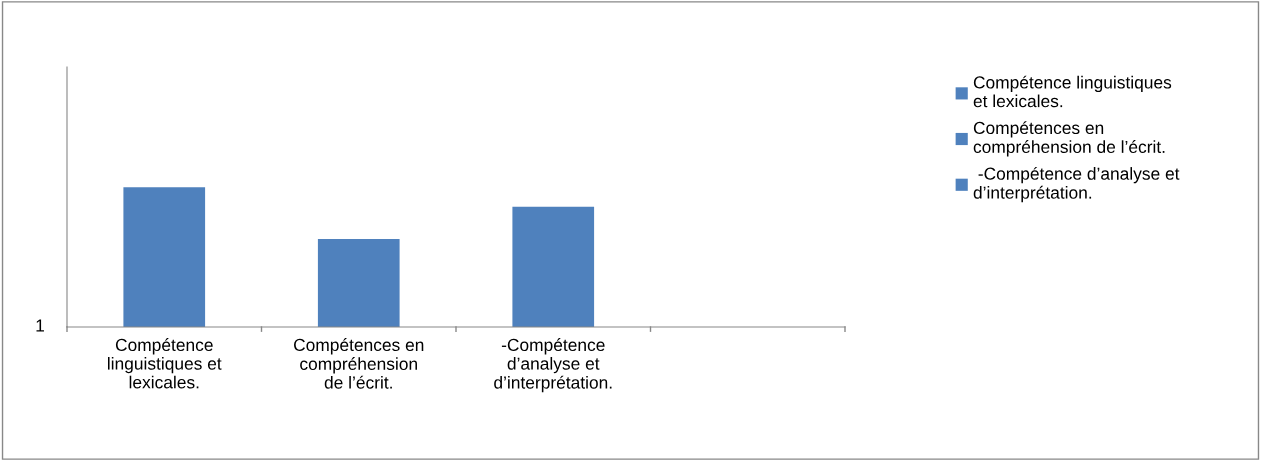  What do you see at coordinates (359, 363) in the screenshot?
I see `x-tick-label: Compétences en compréhension de l’écrit.` at bounding box center [359, 363].